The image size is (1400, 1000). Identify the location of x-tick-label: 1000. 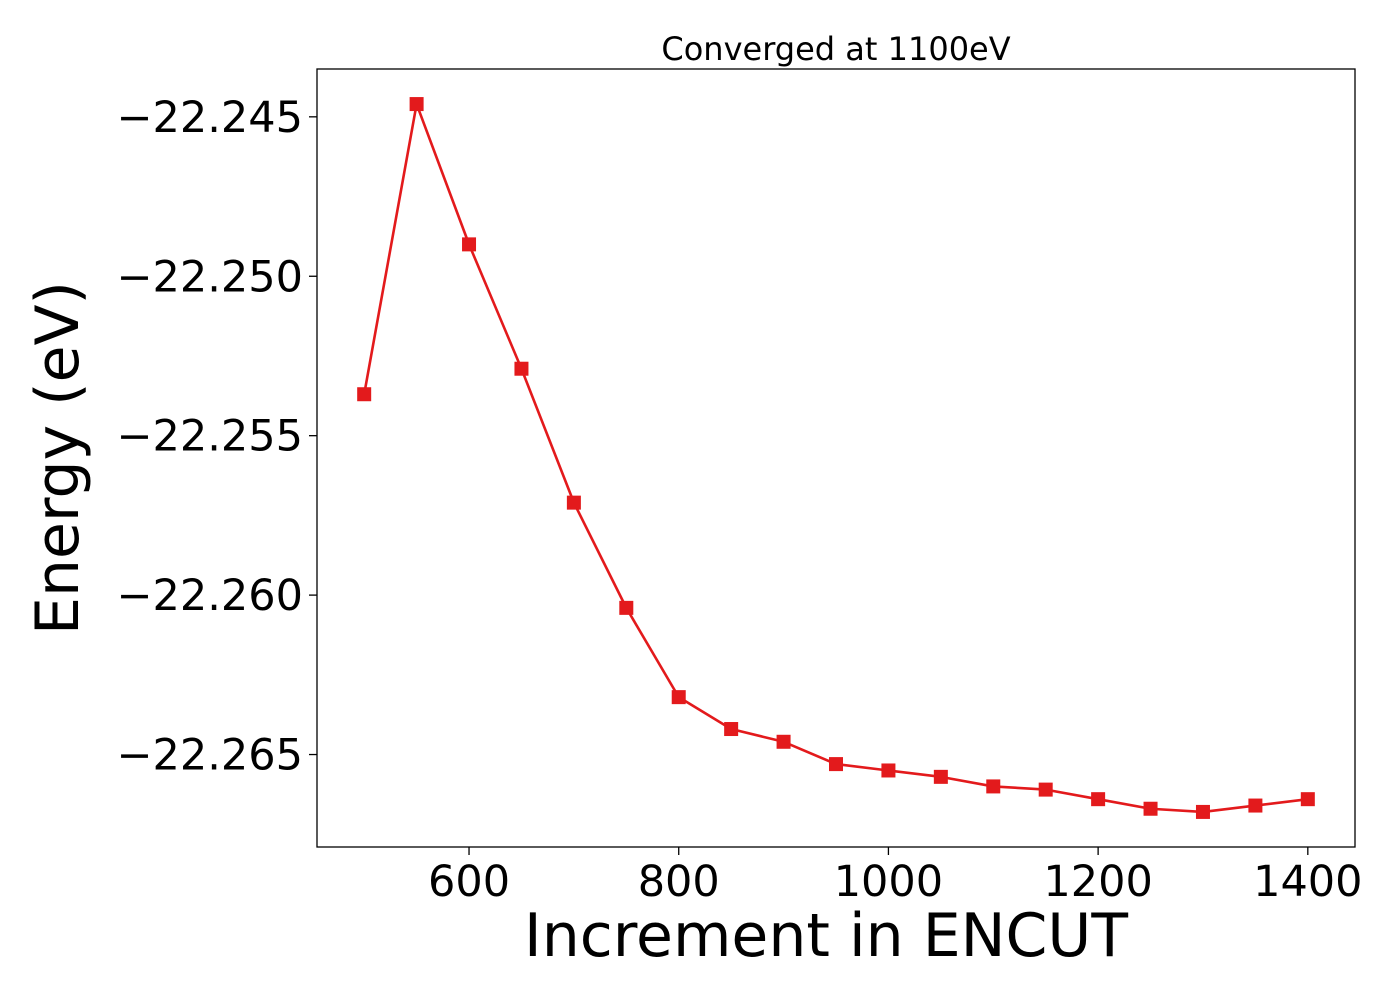
(888, 882).